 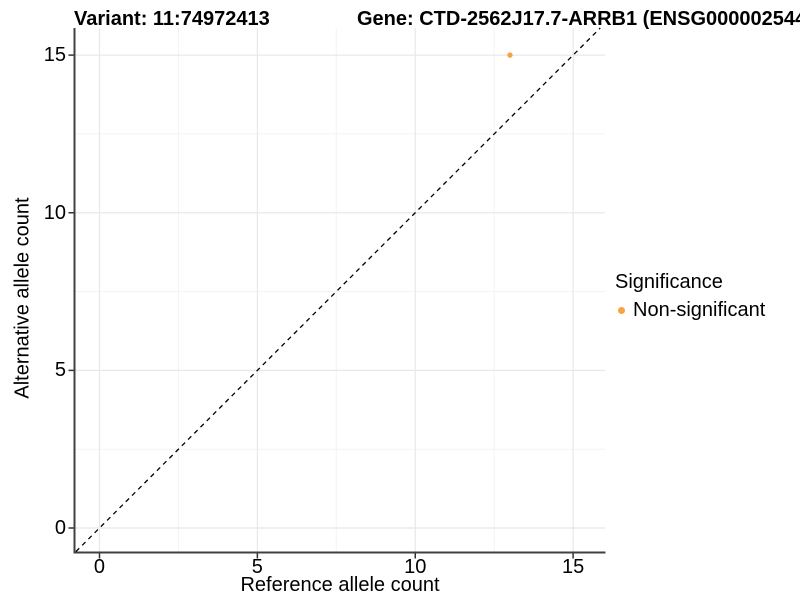 I want to click on x-tick-label: 10, so click(x=415, y=567).